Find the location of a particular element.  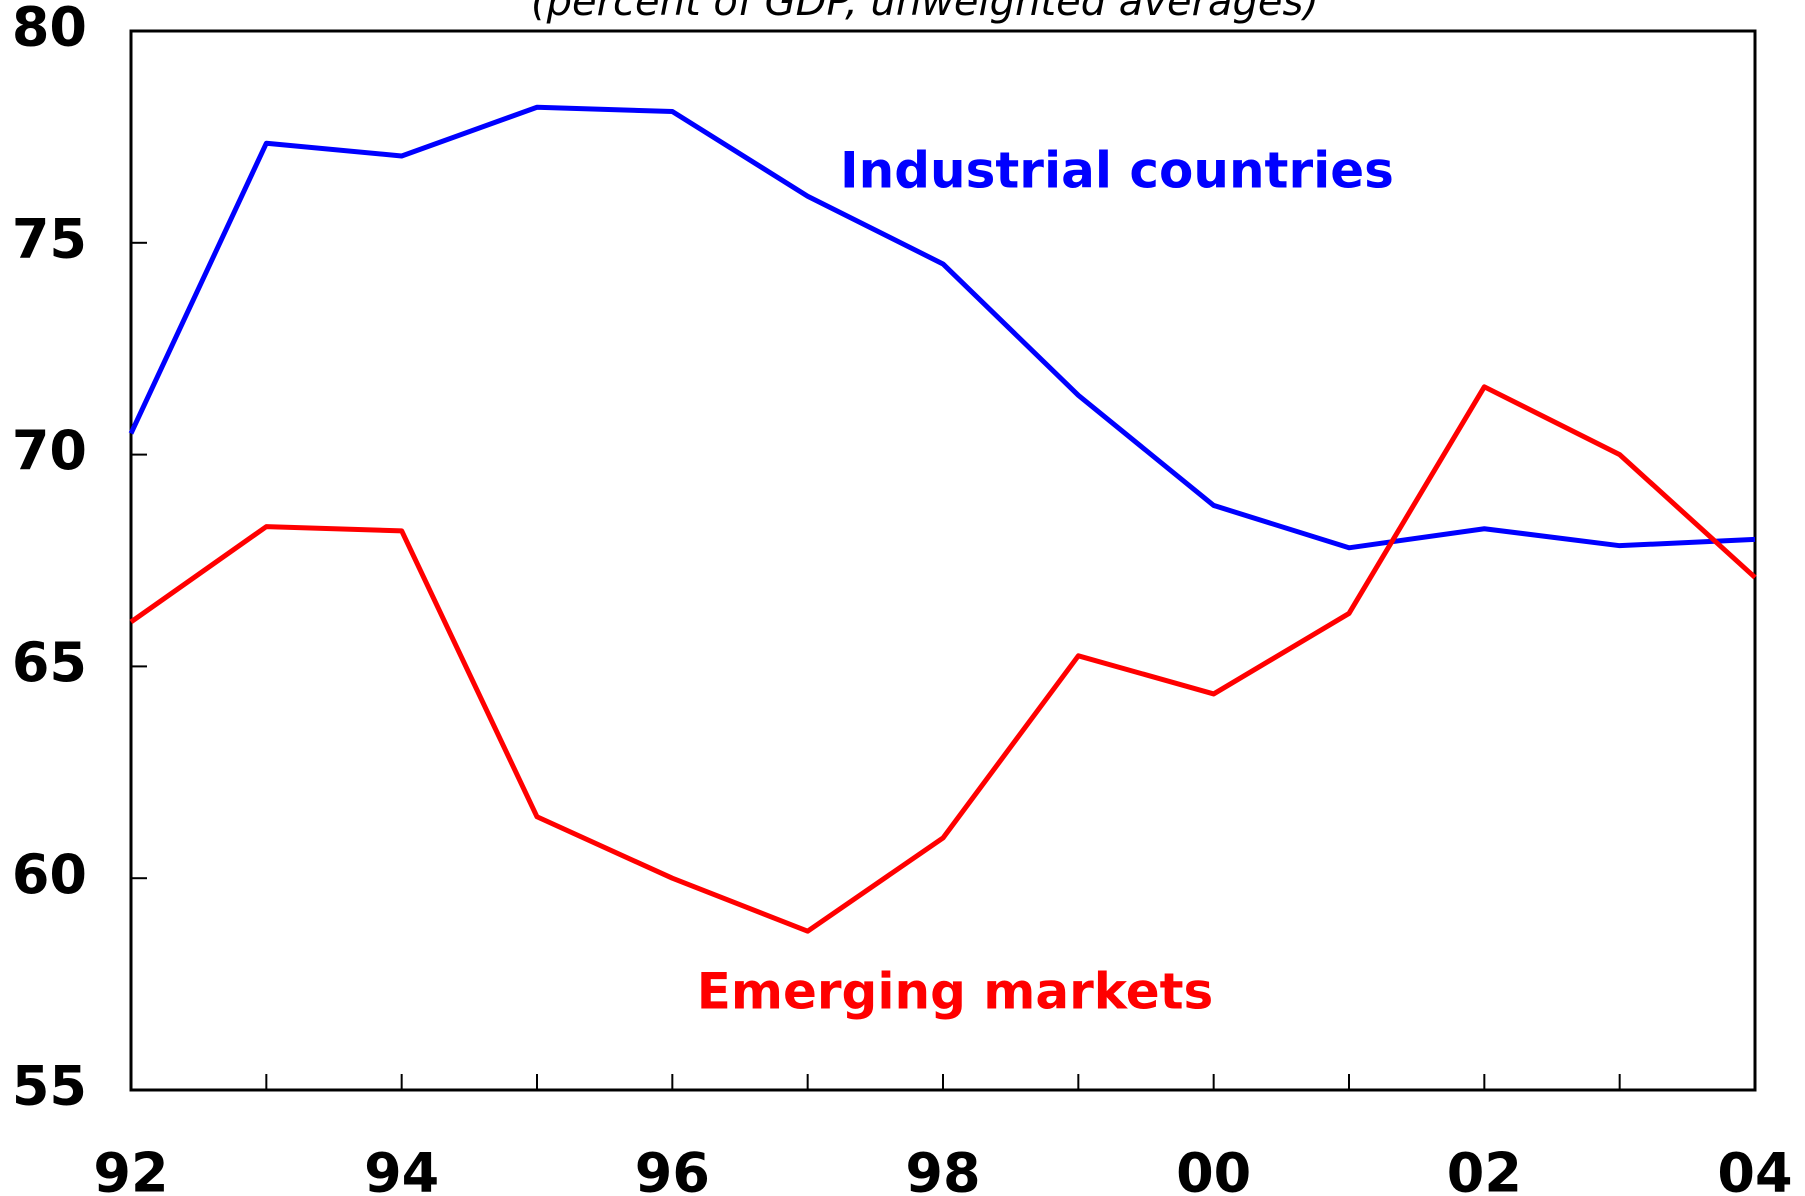

series-label: Industrial countries is located at coordinates (1117, 171).